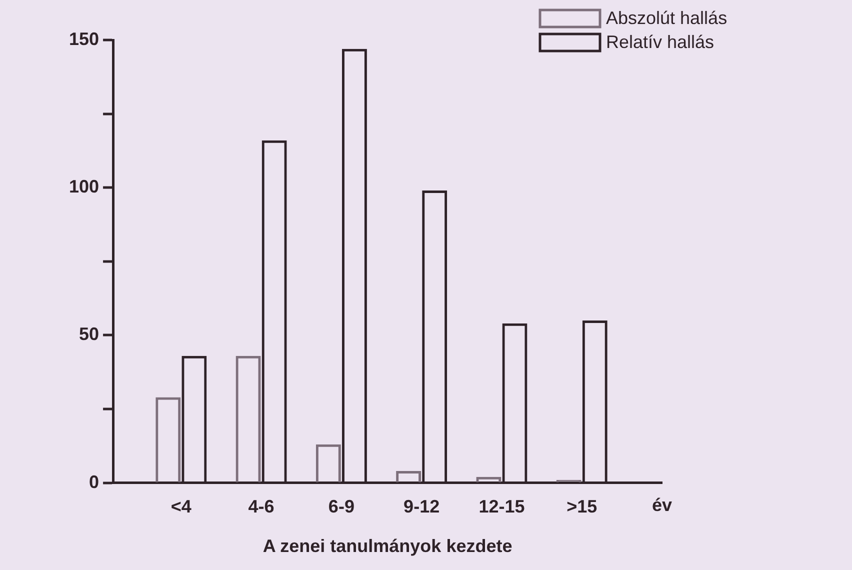 This screenshot has height=570, width=852. Describe the element at coordinates (84, 186) in the screenshot. I see `y-tick-label: 100` at that location.